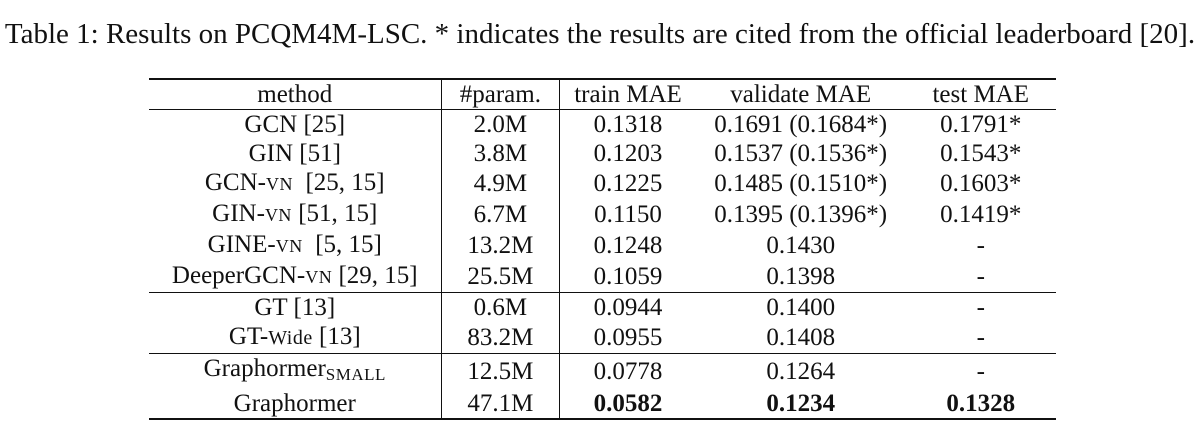 The image size is (1200, 425). I want to click on params-cell: 83.2M, so click(501, 338).